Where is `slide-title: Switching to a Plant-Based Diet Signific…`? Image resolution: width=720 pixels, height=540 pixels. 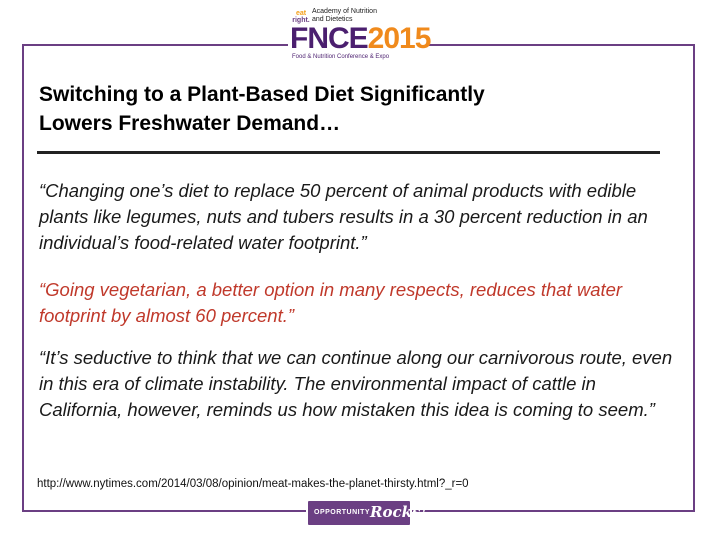 slide-title: Switching to a Plant-Based Diet Signific… is located at coordinates (349, 109).